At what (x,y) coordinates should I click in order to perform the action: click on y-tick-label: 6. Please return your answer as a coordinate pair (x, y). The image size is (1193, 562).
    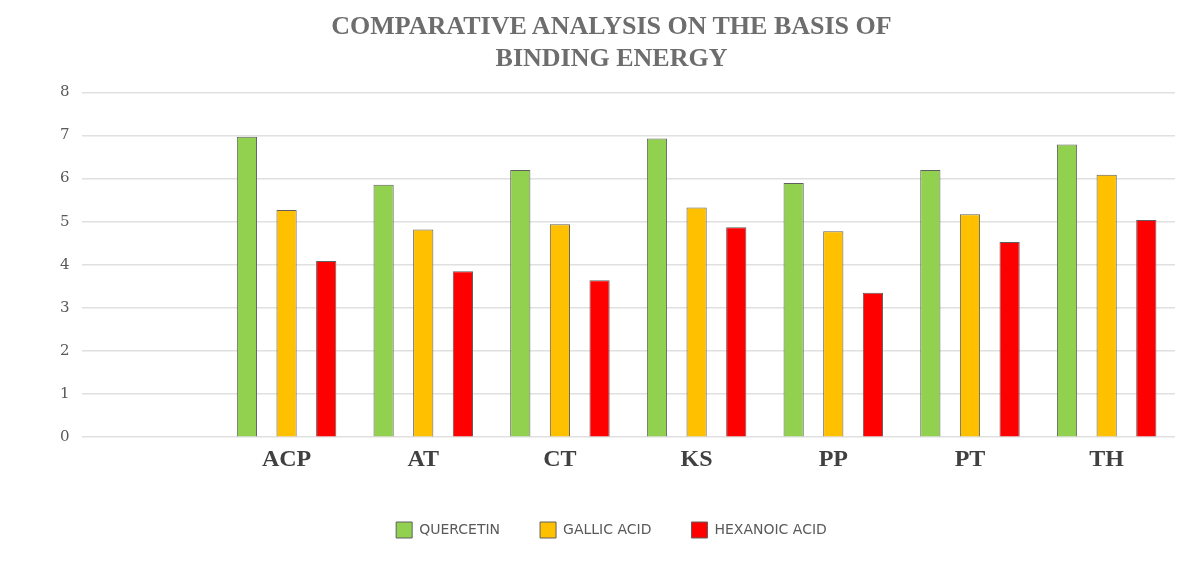
    Looking at the image, I should click on (65, 177).